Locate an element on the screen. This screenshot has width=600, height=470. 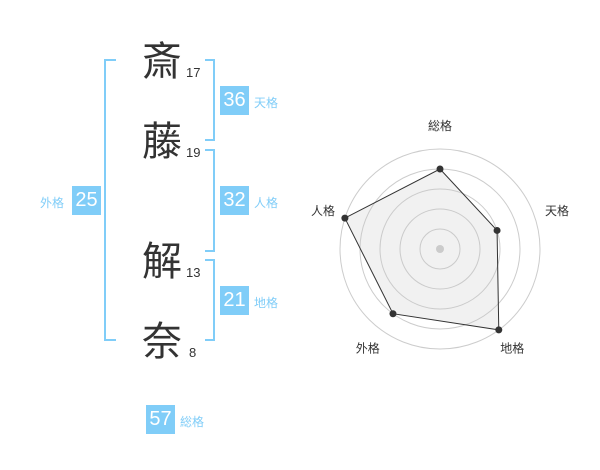
axis-label: 地格 is located at coordinates (512, 348).